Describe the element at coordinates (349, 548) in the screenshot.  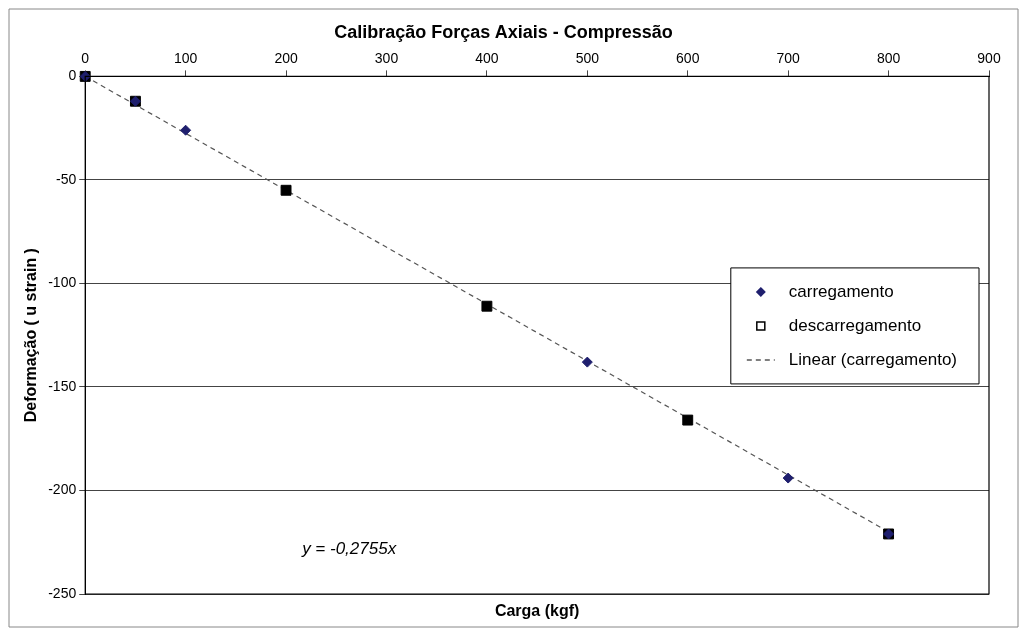
I see `annotation: y = -0,2755x` at that location.